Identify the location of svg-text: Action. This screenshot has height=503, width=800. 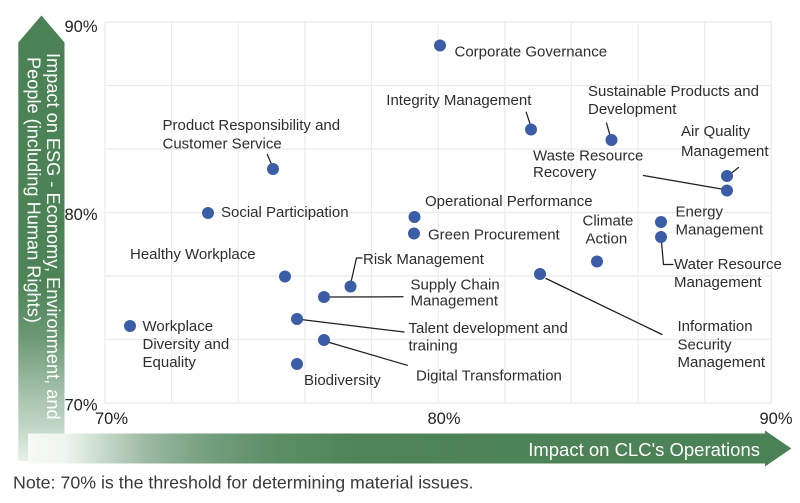
(607, 238).